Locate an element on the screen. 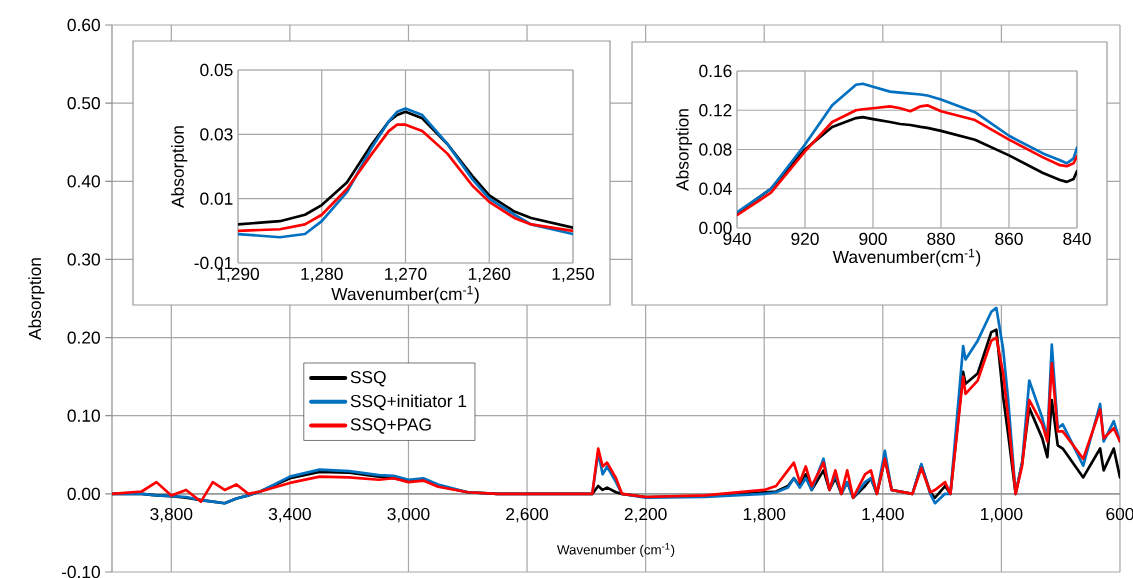 This screenshot has width=1133, height=578. x-tick-label: 1,280 is located at coordinates (322, 275).